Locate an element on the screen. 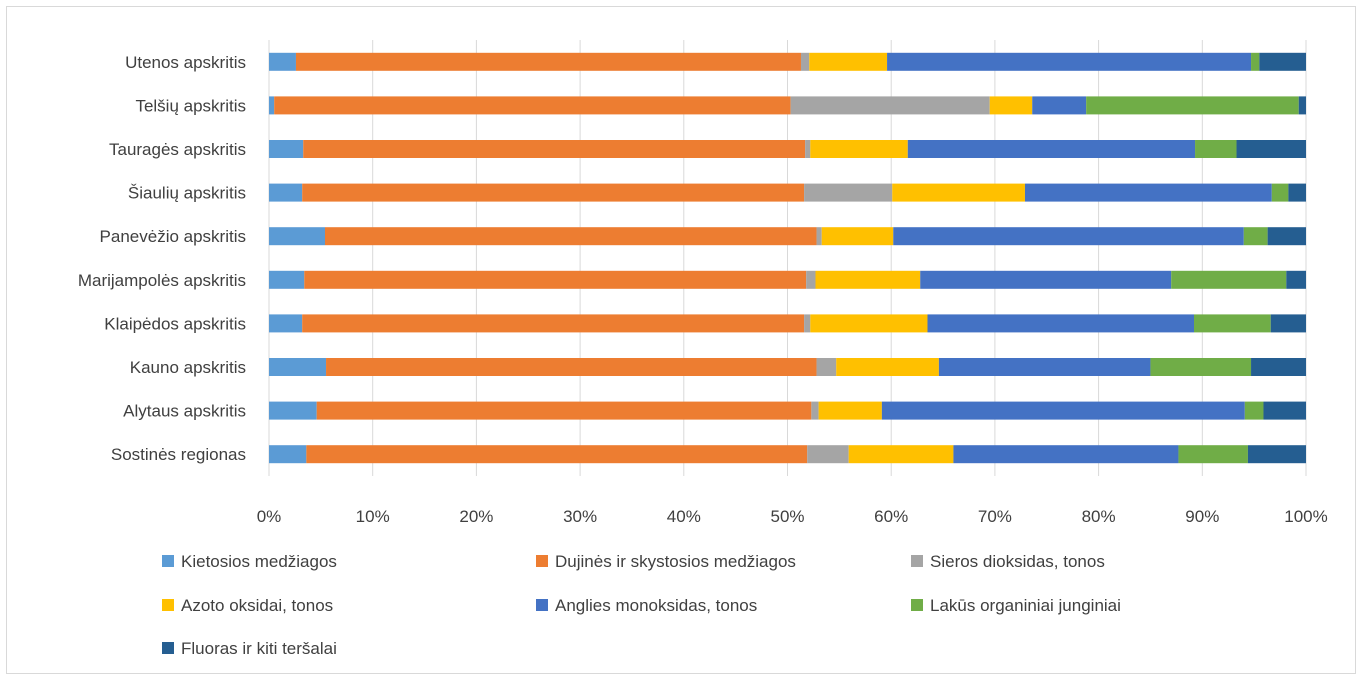  category-label: Panevėžio apskritis is located at coordinates (173, 236).